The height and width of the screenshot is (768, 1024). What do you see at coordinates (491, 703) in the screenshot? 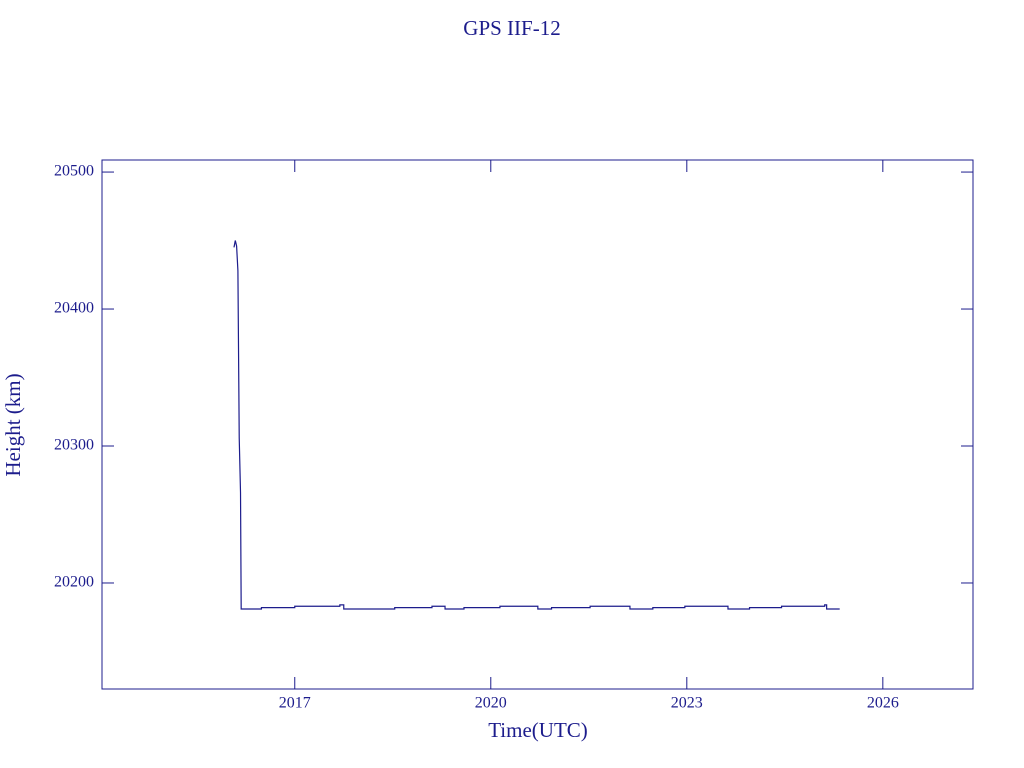
I see `x-tick-label: 2020` at bounding box center [491, 703].